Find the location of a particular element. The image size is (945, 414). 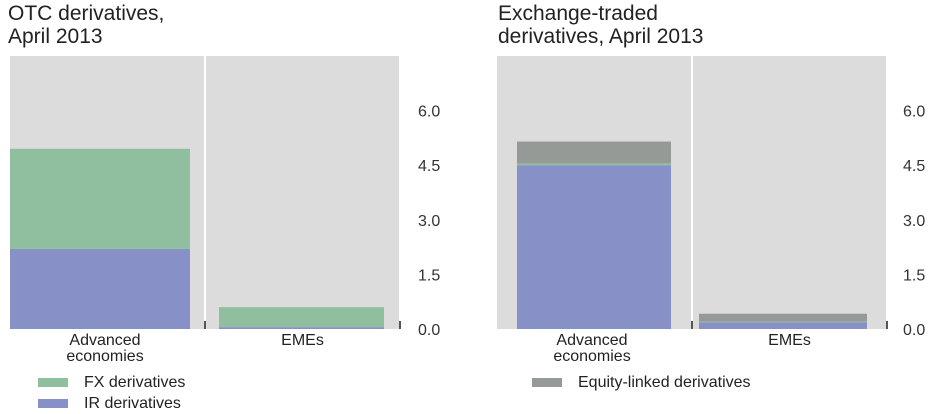

legend-label: Equity-linked derivatives is located at coordinates (664, 382).